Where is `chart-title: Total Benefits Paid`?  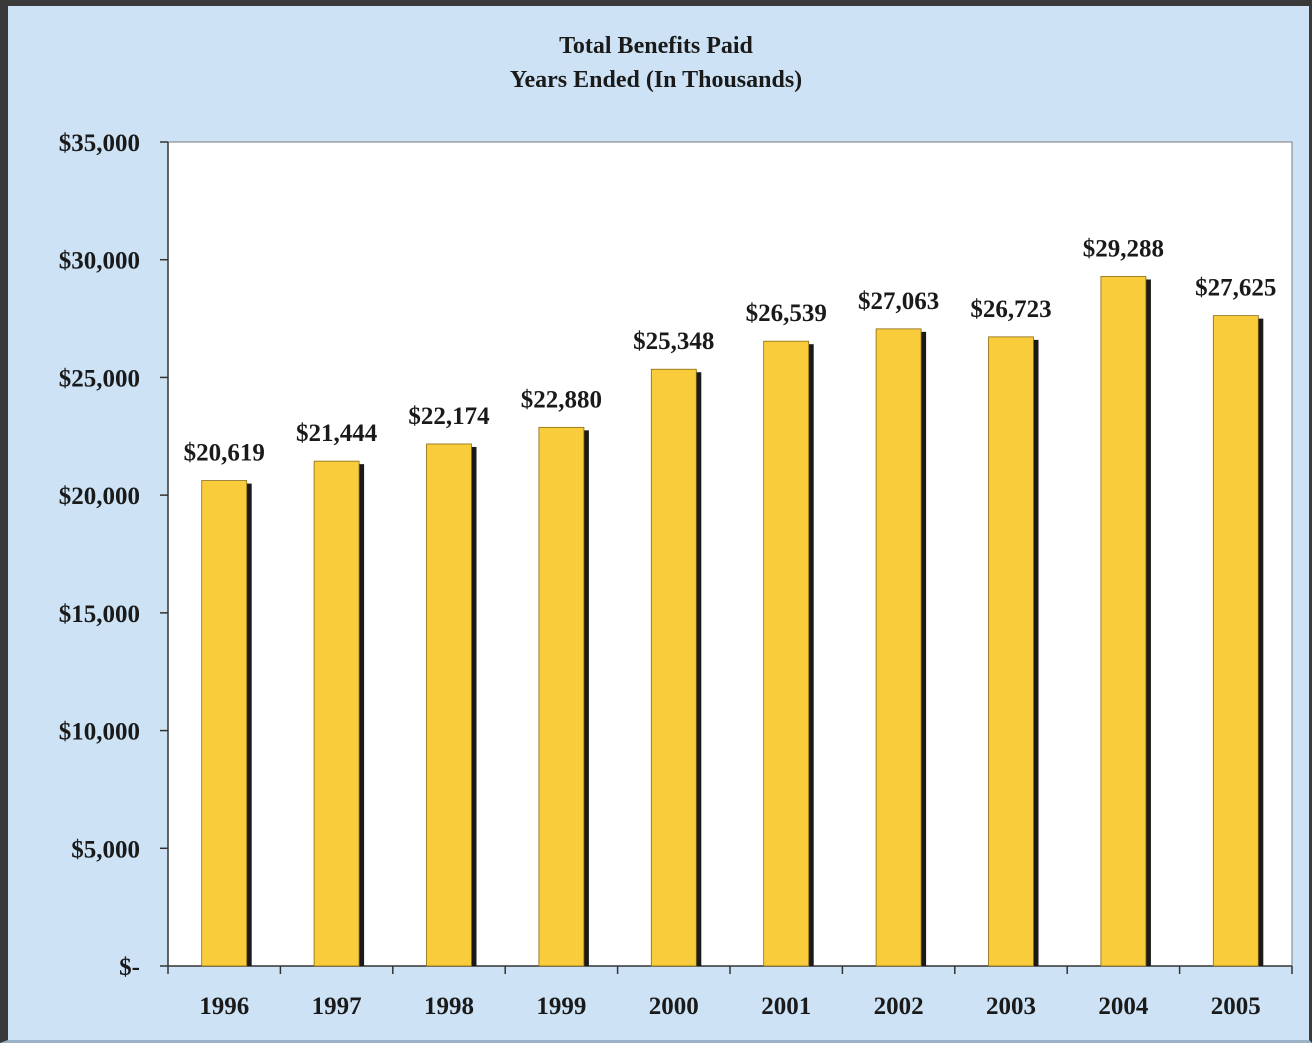
chart-title: Total Benefits Paid is located at coordinates (656, 46).